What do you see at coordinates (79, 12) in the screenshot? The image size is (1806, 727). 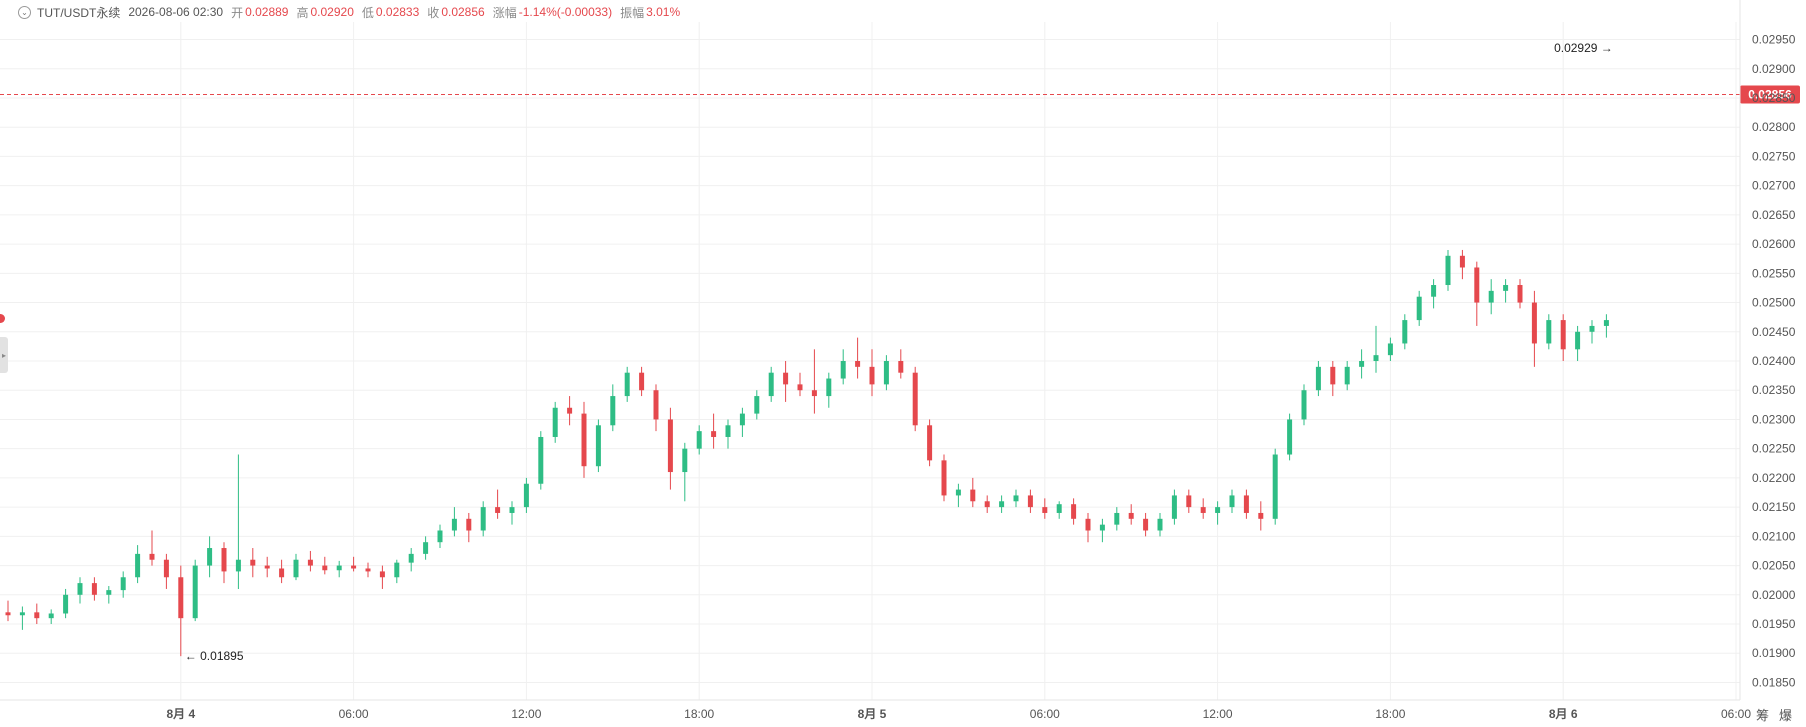 I see `symbol-name: TUT/USDT永续` at bounding box center [79, 12].